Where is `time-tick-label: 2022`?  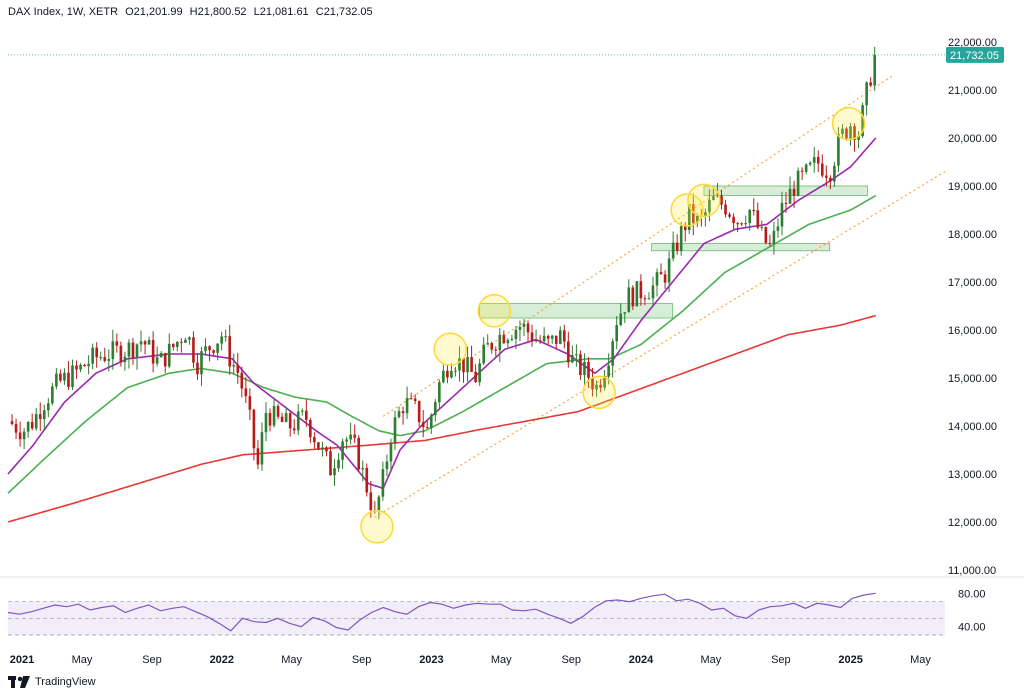
time-tick-label: 2022 is located at coordinates (222, 660).